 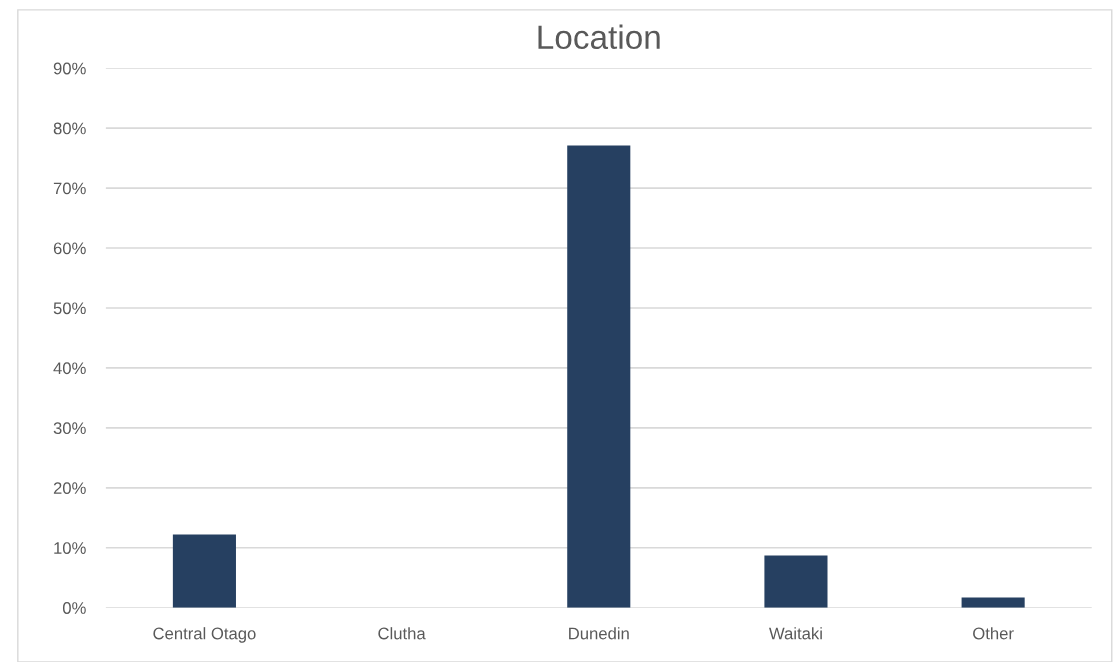 What do you see at coordinates (69, 308) in the screenshot?
I see `y-tick-label: 50%` at bounding box center [69, 308].